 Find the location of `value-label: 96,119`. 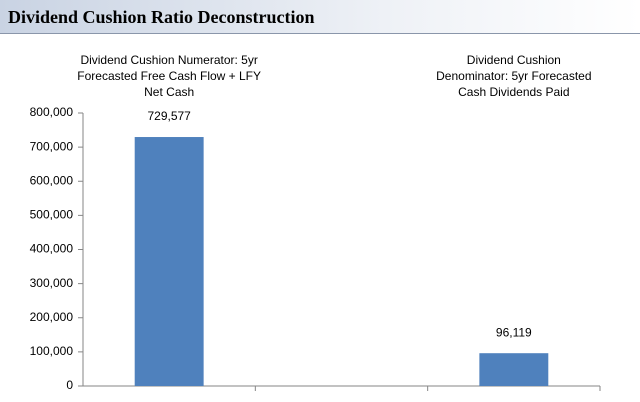

value-label: 96,119 is located at coordinates (514, 332).